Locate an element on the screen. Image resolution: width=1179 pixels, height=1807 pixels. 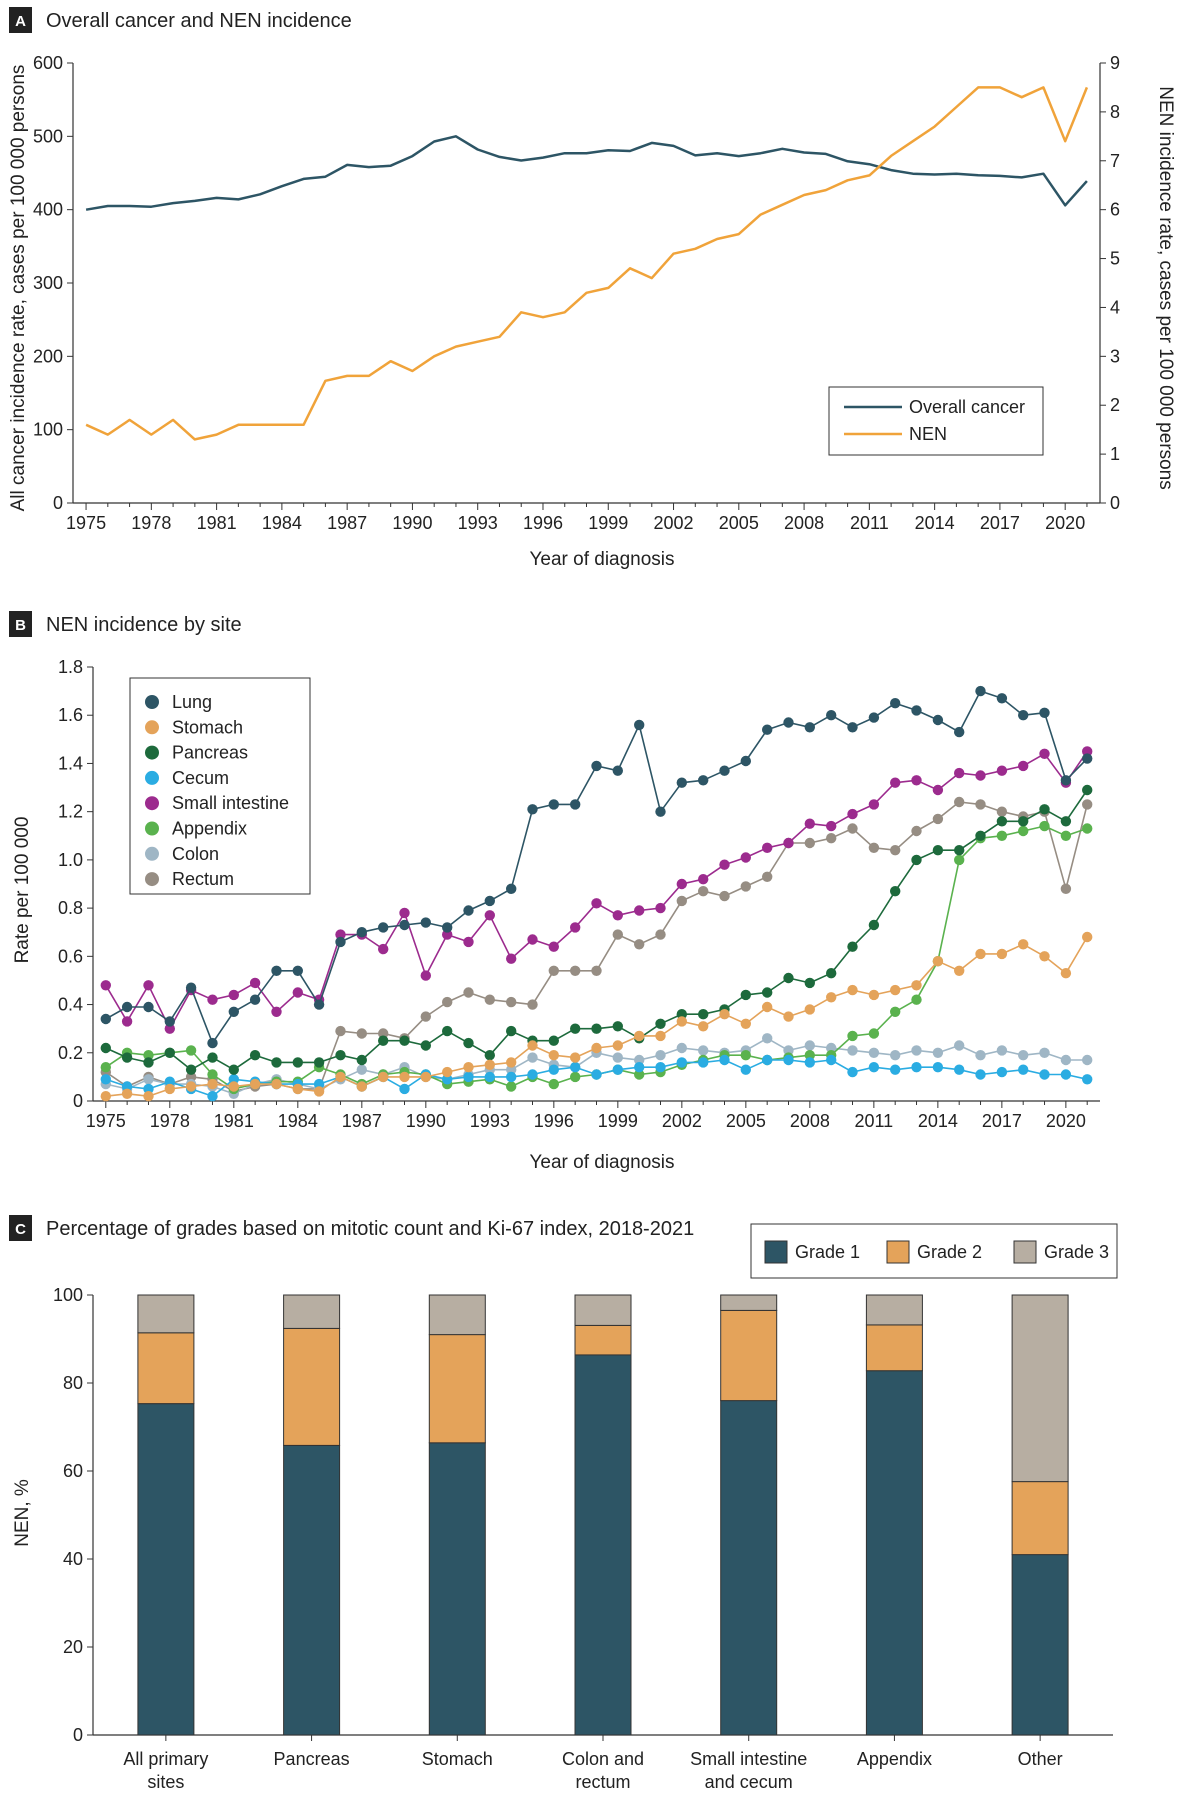
bar-grade-2-other is located at coordinates (1040, 1518).